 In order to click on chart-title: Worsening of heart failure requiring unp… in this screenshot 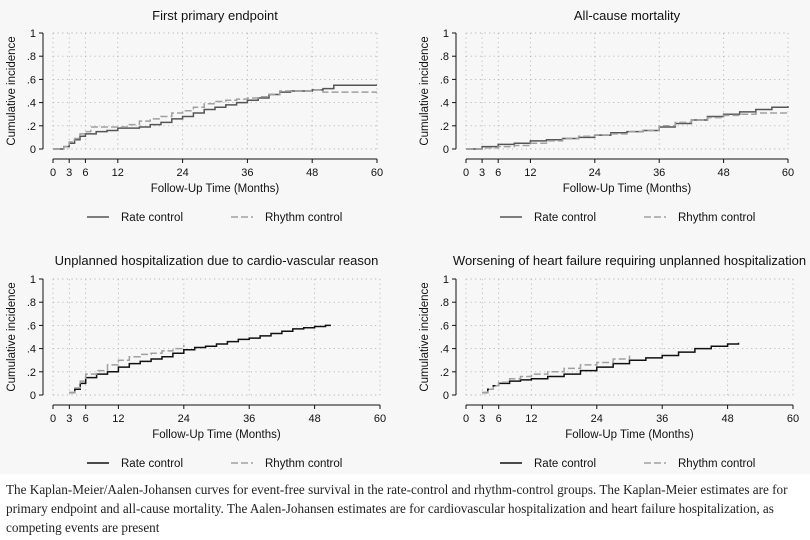, I will do `click(629, 260)`.